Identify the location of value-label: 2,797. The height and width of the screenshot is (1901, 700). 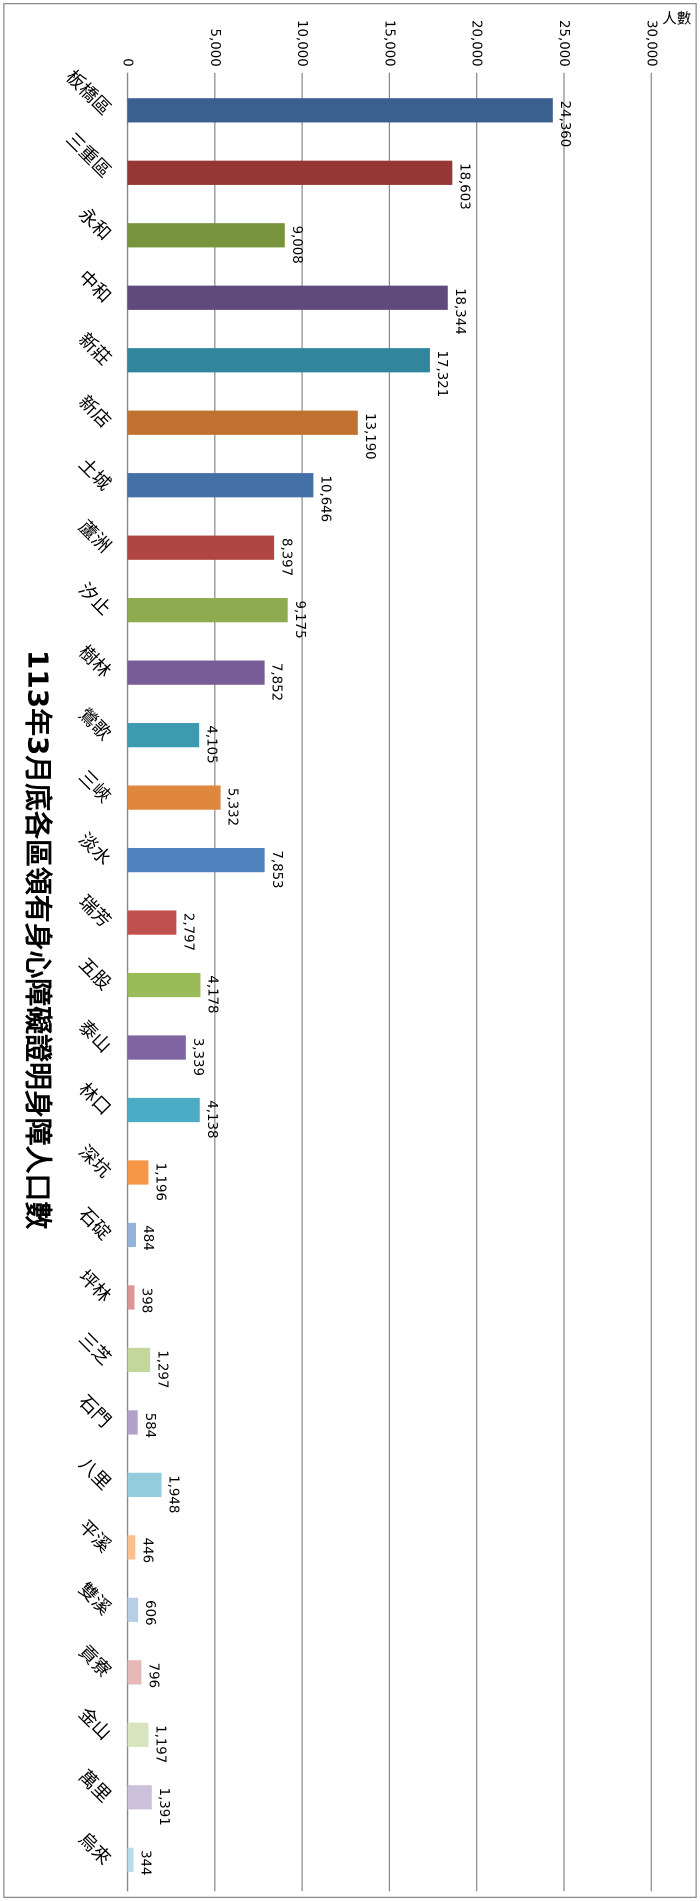
(187, 932).